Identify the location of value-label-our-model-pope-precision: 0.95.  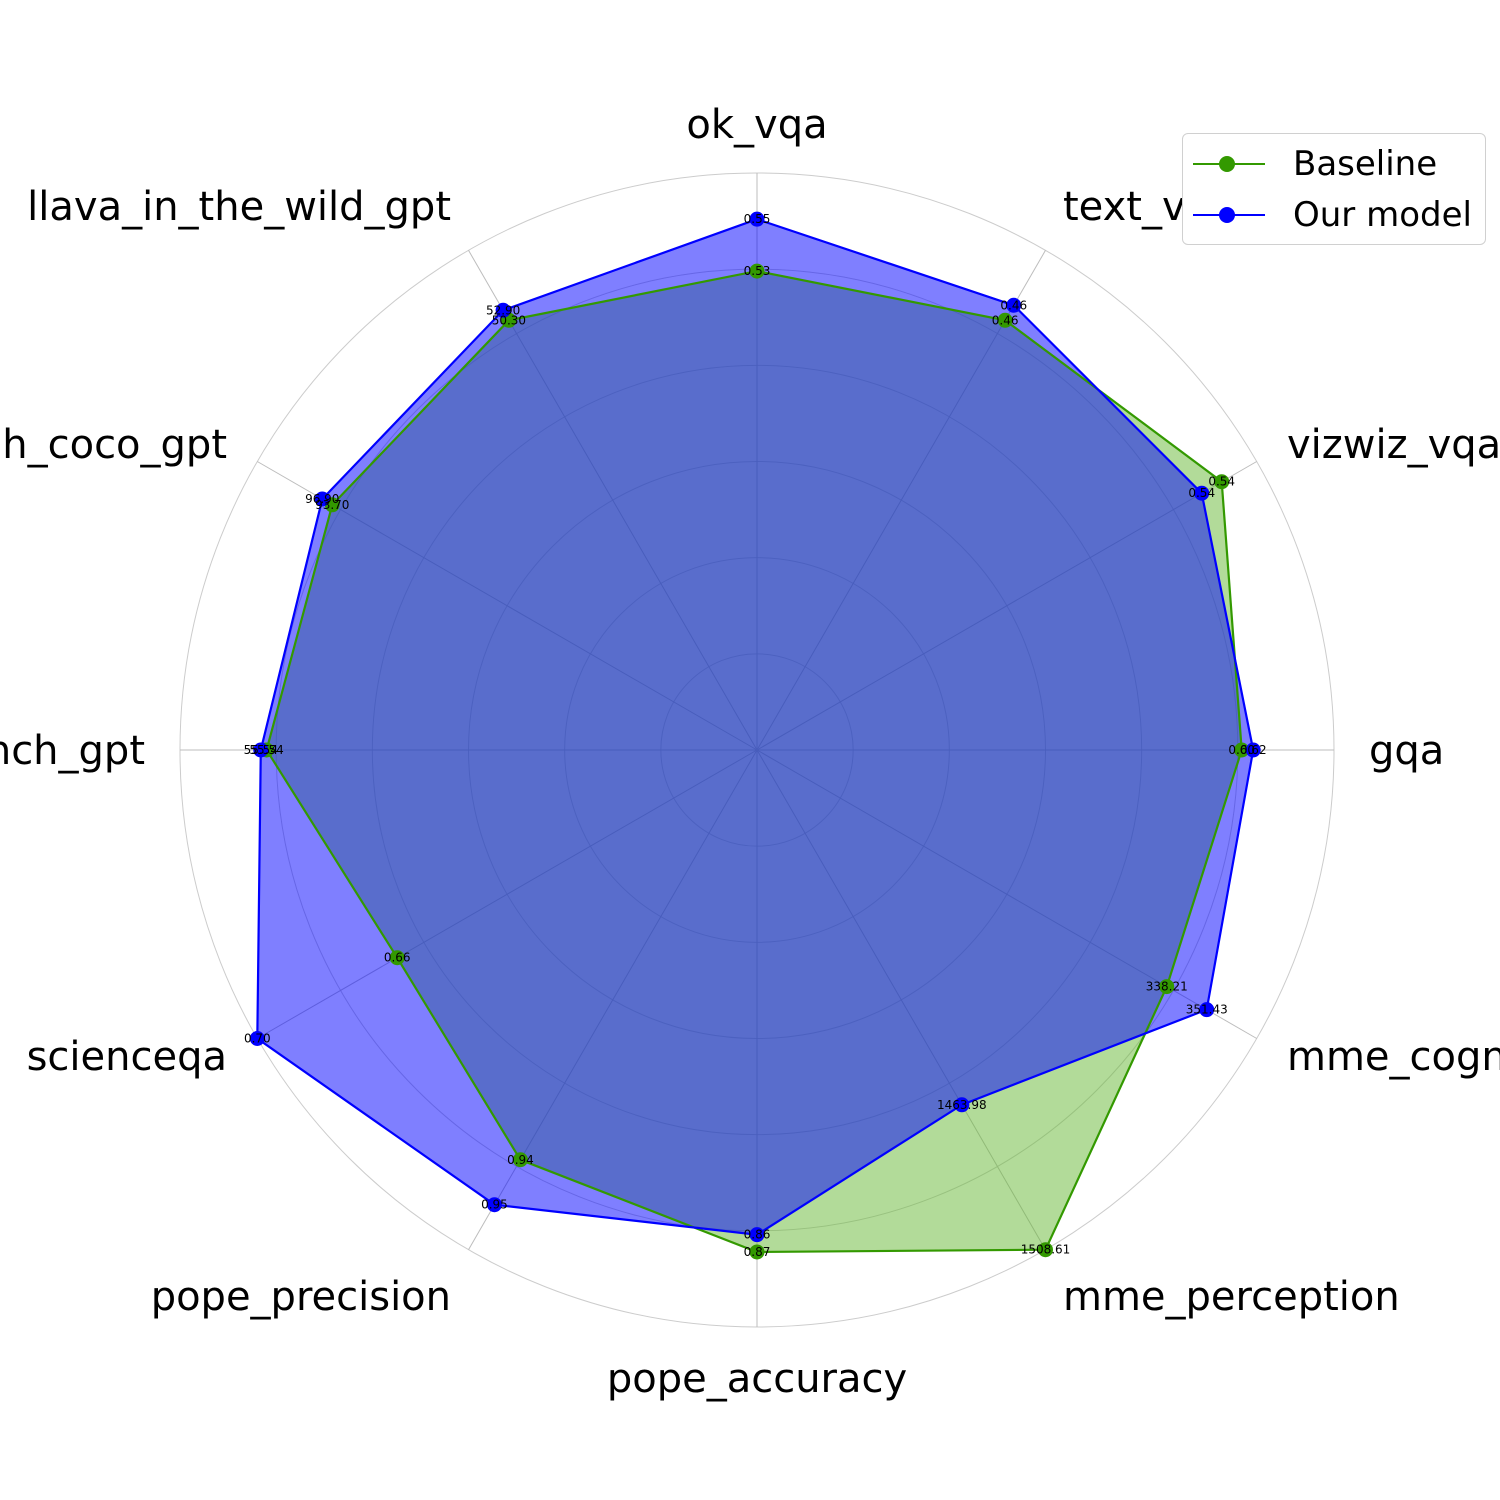
(494, 1205).